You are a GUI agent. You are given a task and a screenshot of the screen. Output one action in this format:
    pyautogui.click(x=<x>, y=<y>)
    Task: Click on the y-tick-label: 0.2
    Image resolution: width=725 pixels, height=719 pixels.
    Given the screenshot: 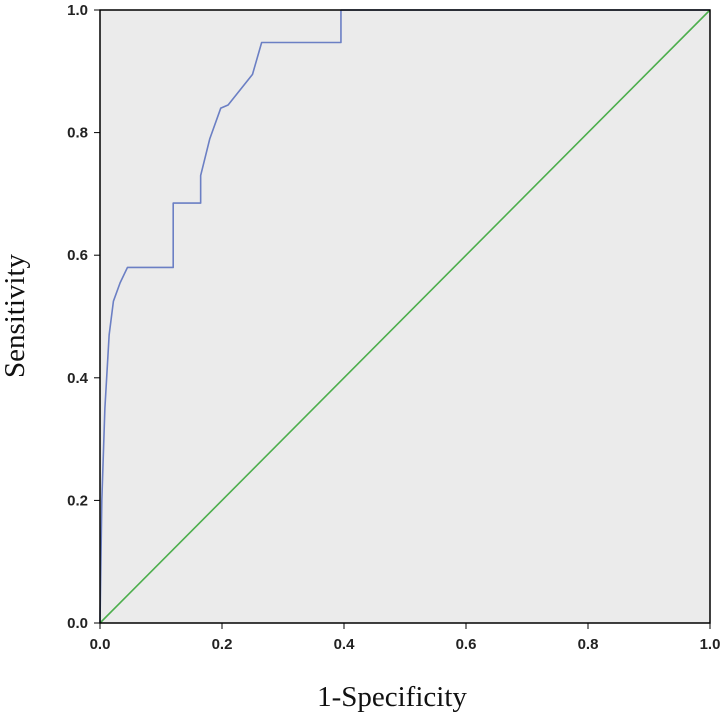 What is the action you would take?
    pyautogui.click(x=77, y=500)
    